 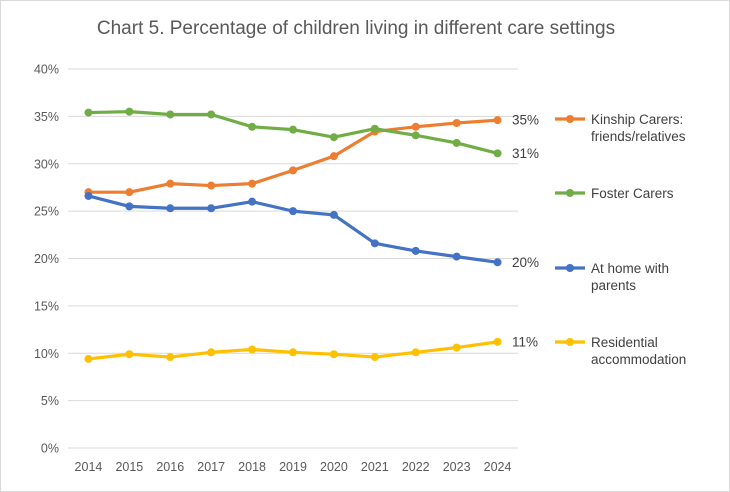 What do you see at coordinates (632, 193) in the screenshot?
I see `legend-label: Foster Carers` at bounding box center [632, 193].